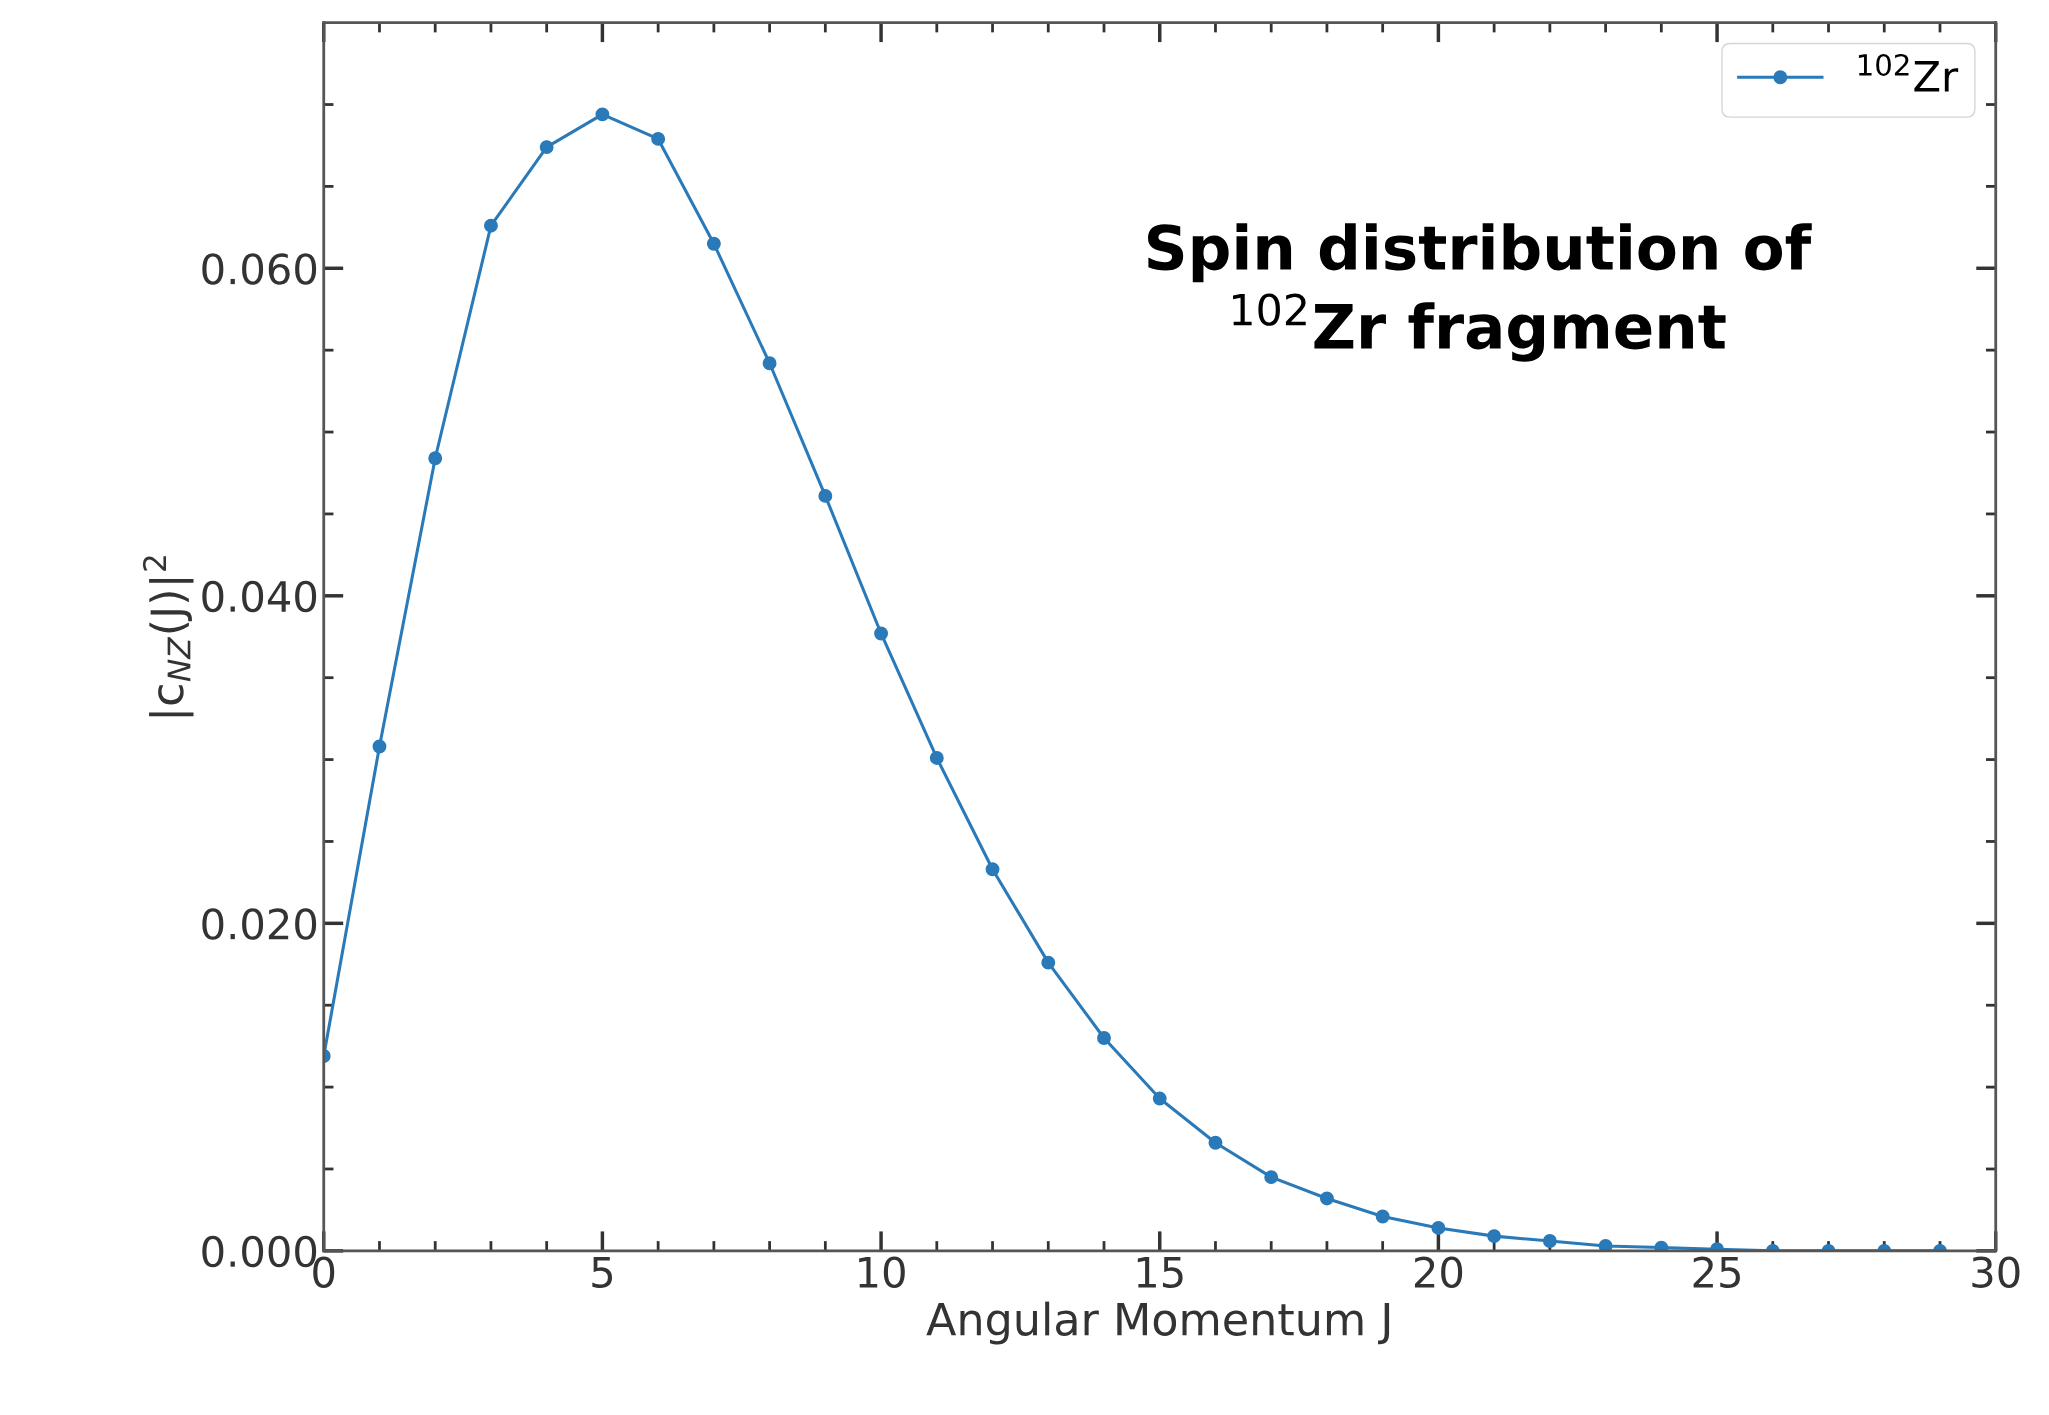 The width and height of the screenshot is (2049, 1415). What do you see at coordinates (1158, 1323) in the screenshot?
I see `x-axis-title: Angular Momentum J` at bounding box center [1158, 1323].